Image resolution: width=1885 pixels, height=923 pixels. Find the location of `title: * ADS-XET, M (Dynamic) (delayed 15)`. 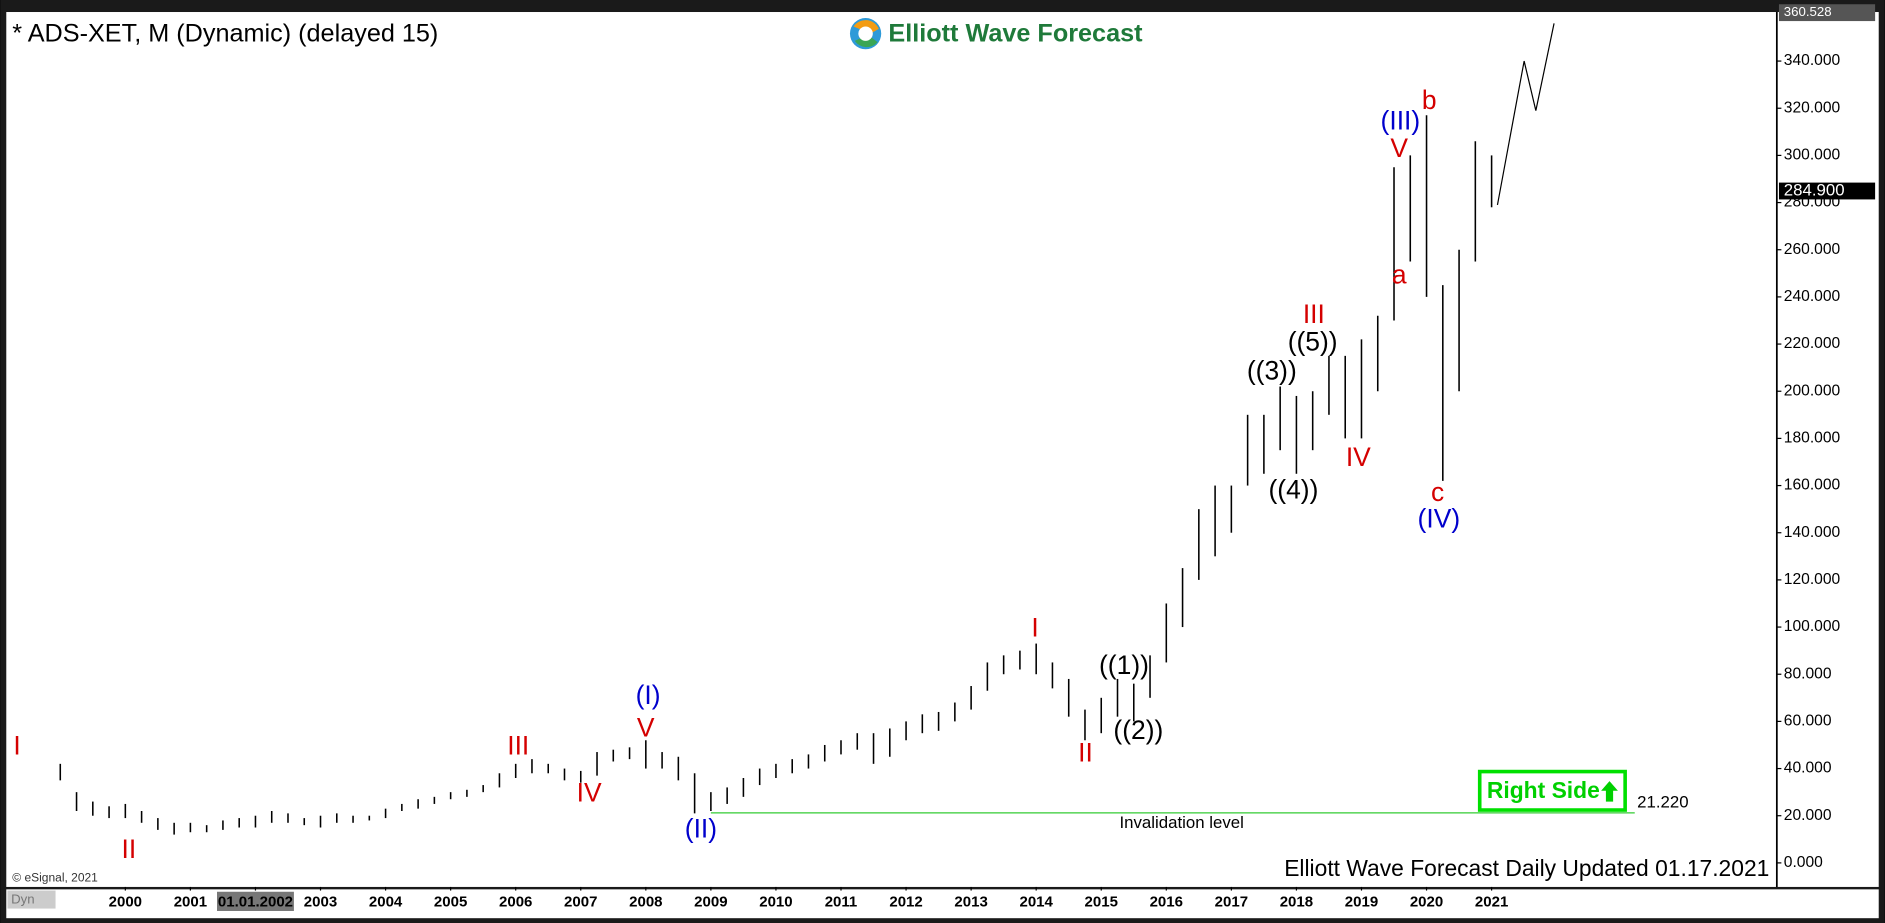

title: * ADS-XET, M (Dynamic) (delayed 15) is located at coordinates (225, 34).